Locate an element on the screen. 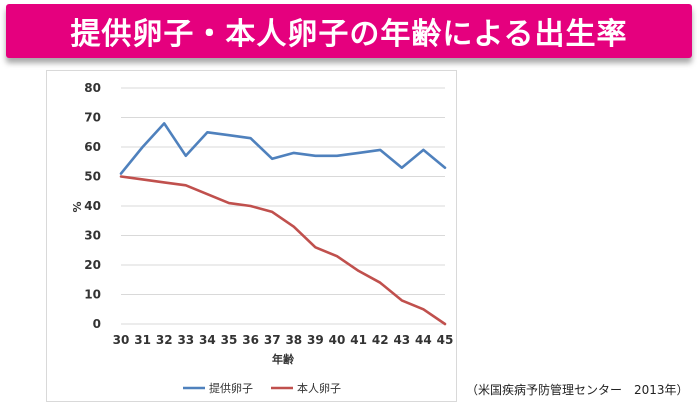 This screenshot has height=404, width=700. y-tick-label: 20 is located at coordinates (92, 265).